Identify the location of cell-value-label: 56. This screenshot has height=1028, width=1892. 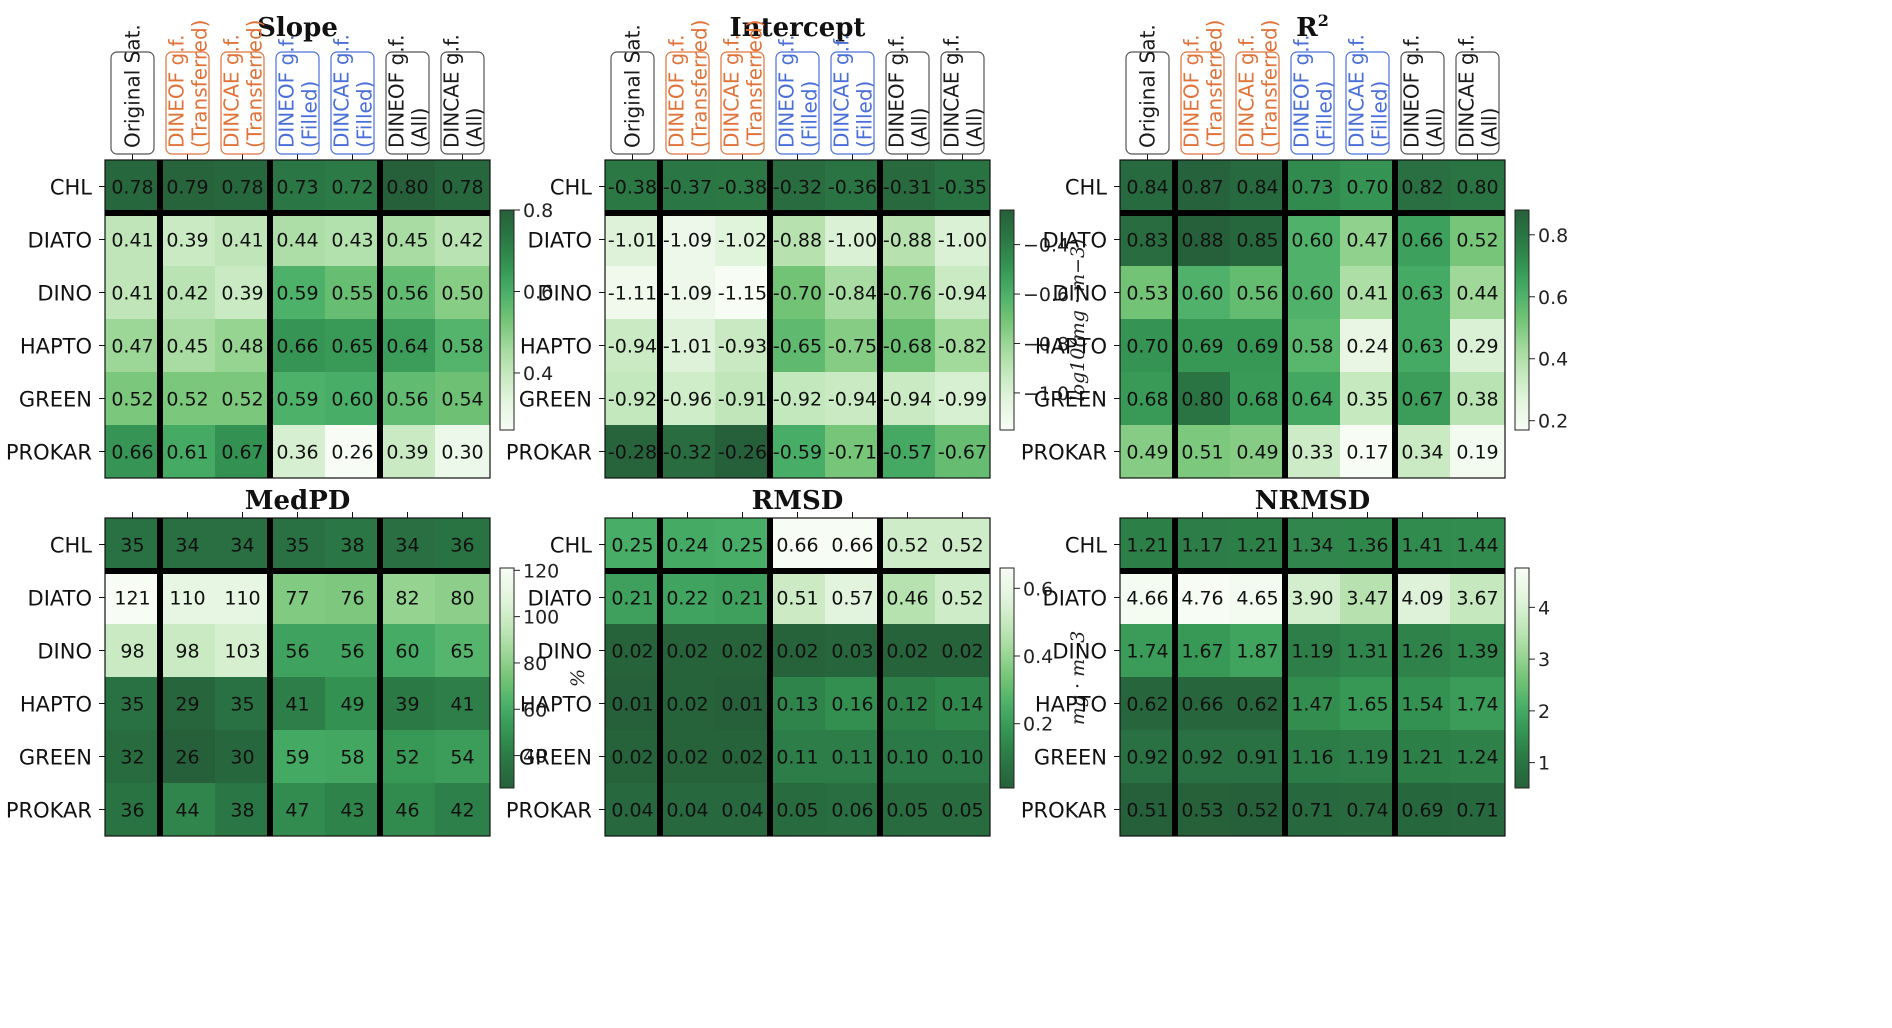
(352, 652).